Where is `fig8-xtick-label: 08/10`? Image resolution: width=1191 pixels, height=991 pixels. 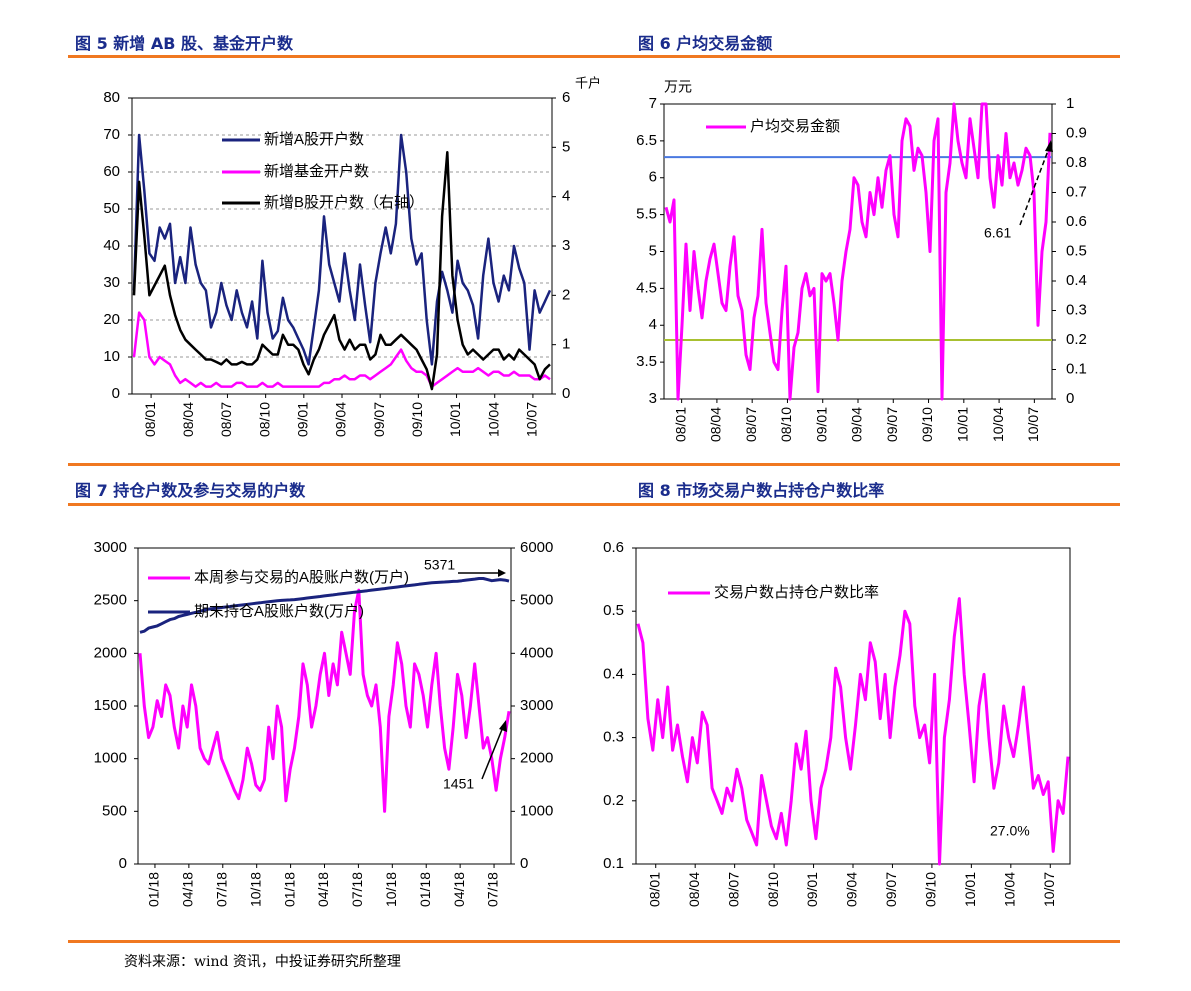 fig8-xtick-label: 08/10 is located at coordinates (773, 889).